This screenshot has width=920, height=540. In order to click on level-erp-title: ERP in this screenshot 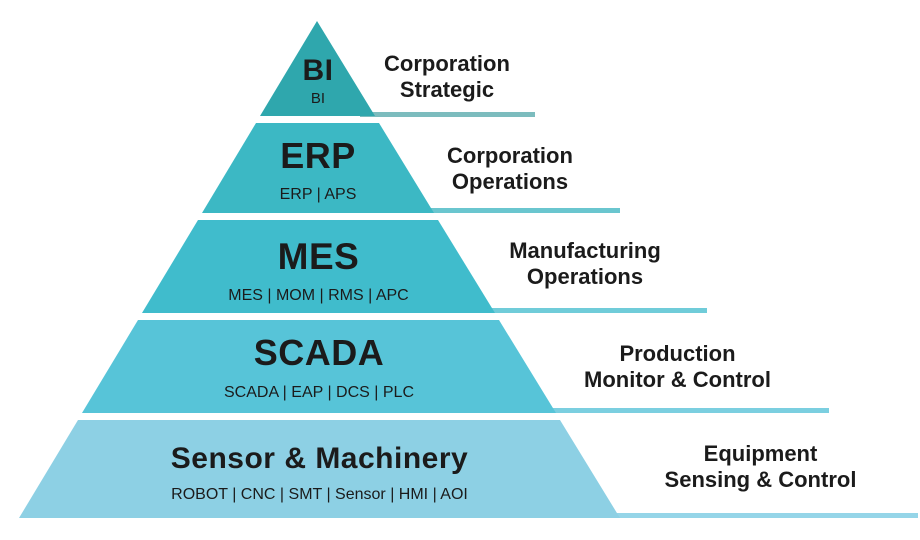, I will do `click(318, 155)`.